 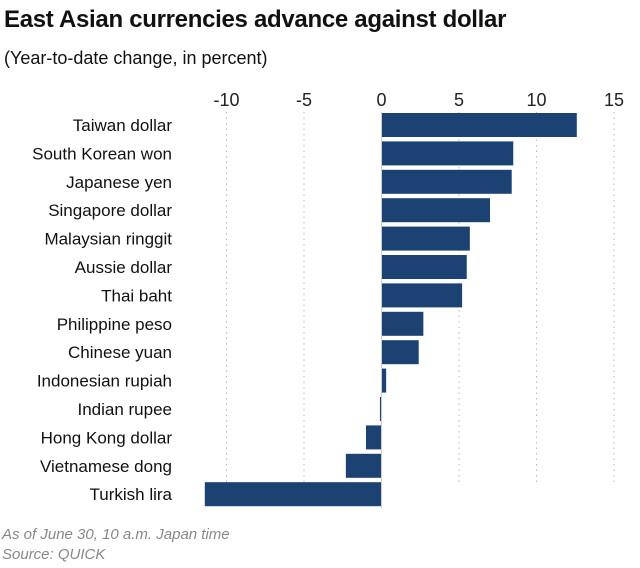 What do you see at coordinates (107, 437) in the screenshot?
I see `category-label: Hong Kong dollar` at bounding box center [107, 437].